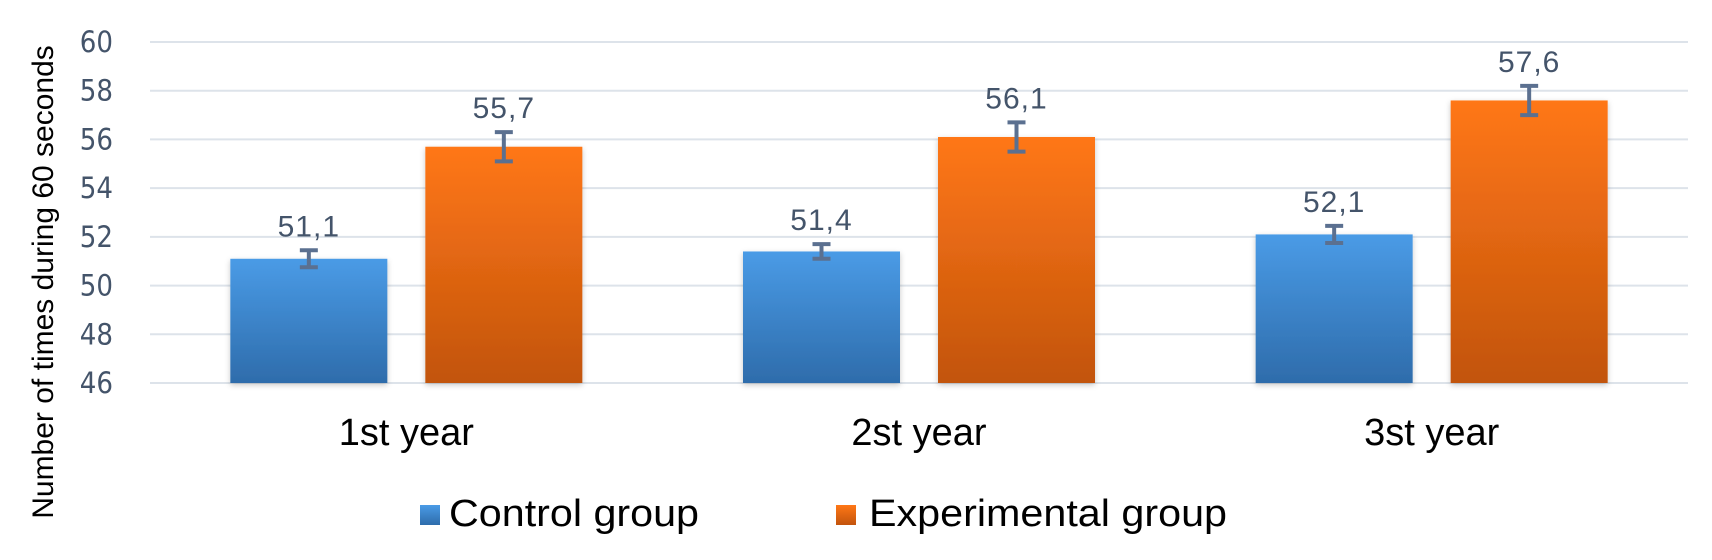 The height and width of the screenshot is (560, 1712). I want to click on y-tick-label: 52, so click(96, 237).